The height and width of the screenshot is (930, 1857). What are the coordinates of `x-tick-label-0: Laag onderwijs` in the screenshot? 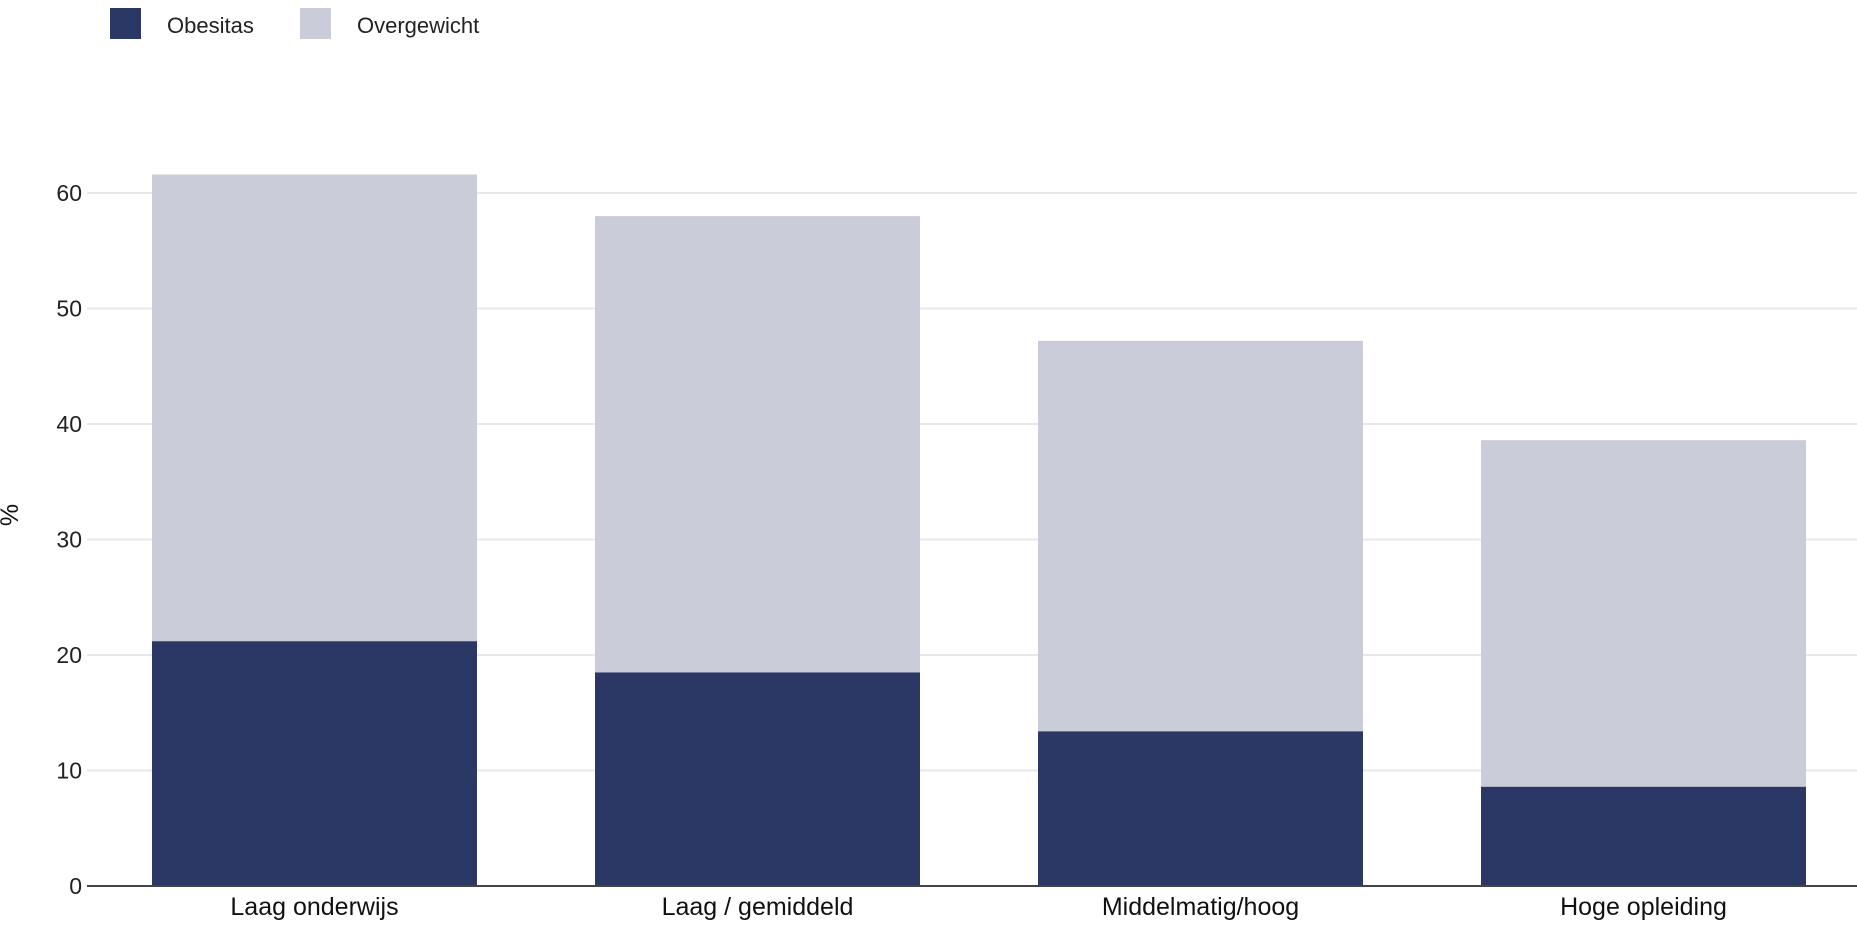 It's located at (314, 907).